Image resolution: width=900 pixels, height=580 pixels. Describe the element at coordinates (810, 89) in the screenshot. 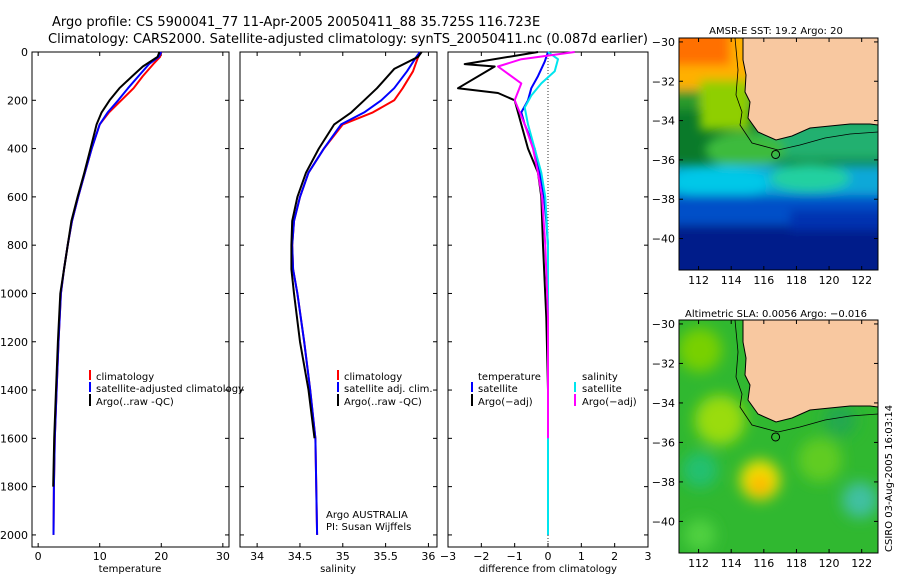

I see `sst-coastline-land` at that location.